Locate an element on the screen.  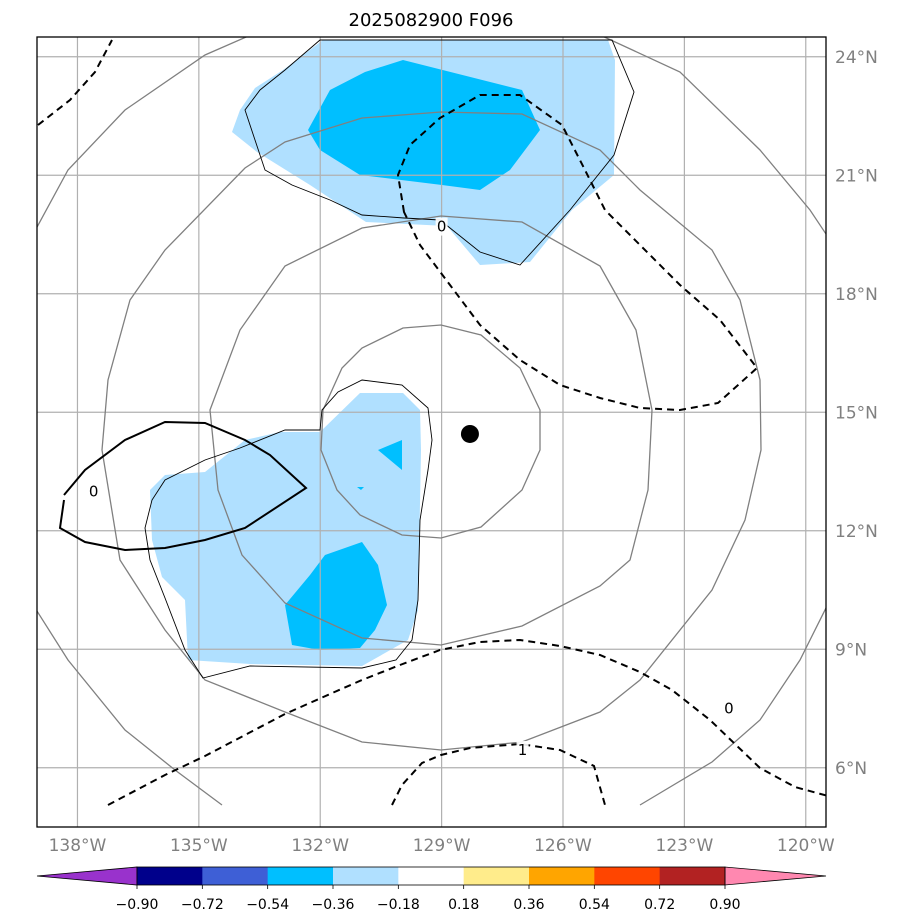
contour-label-text: 1 is located at coordinates (523, 750).